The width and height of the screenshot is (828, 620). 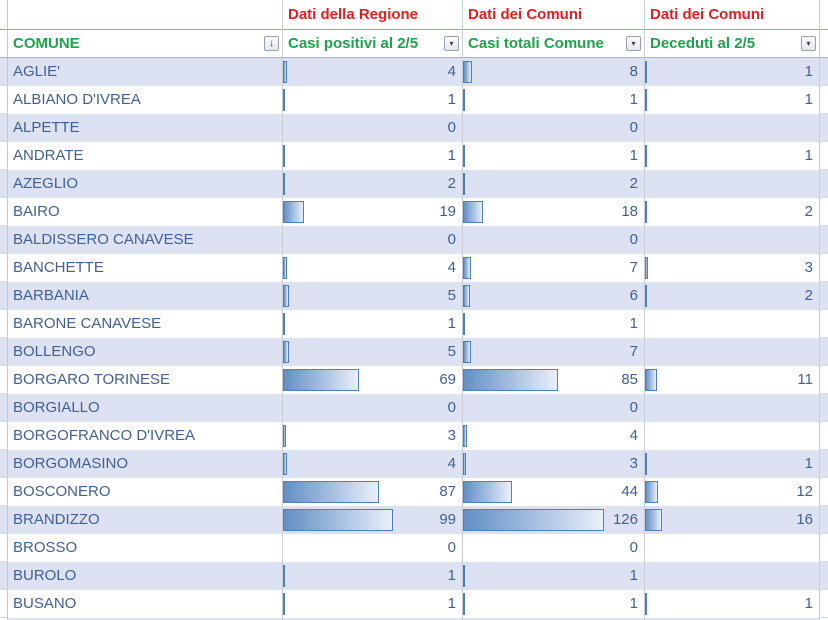 What do you see at coordinates (554, 15) in the screenshot?
I see `group-header-comuni-totali-cell: Dati dei Comuni` at bounding box center [554, 15].